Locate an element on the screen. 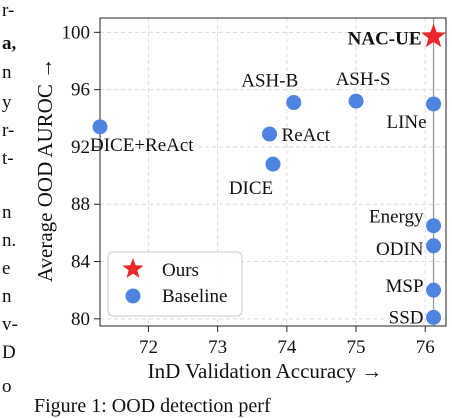 The width and height of the screenshot is (452, 418). point-ssd is located at coordinates (434, 317).